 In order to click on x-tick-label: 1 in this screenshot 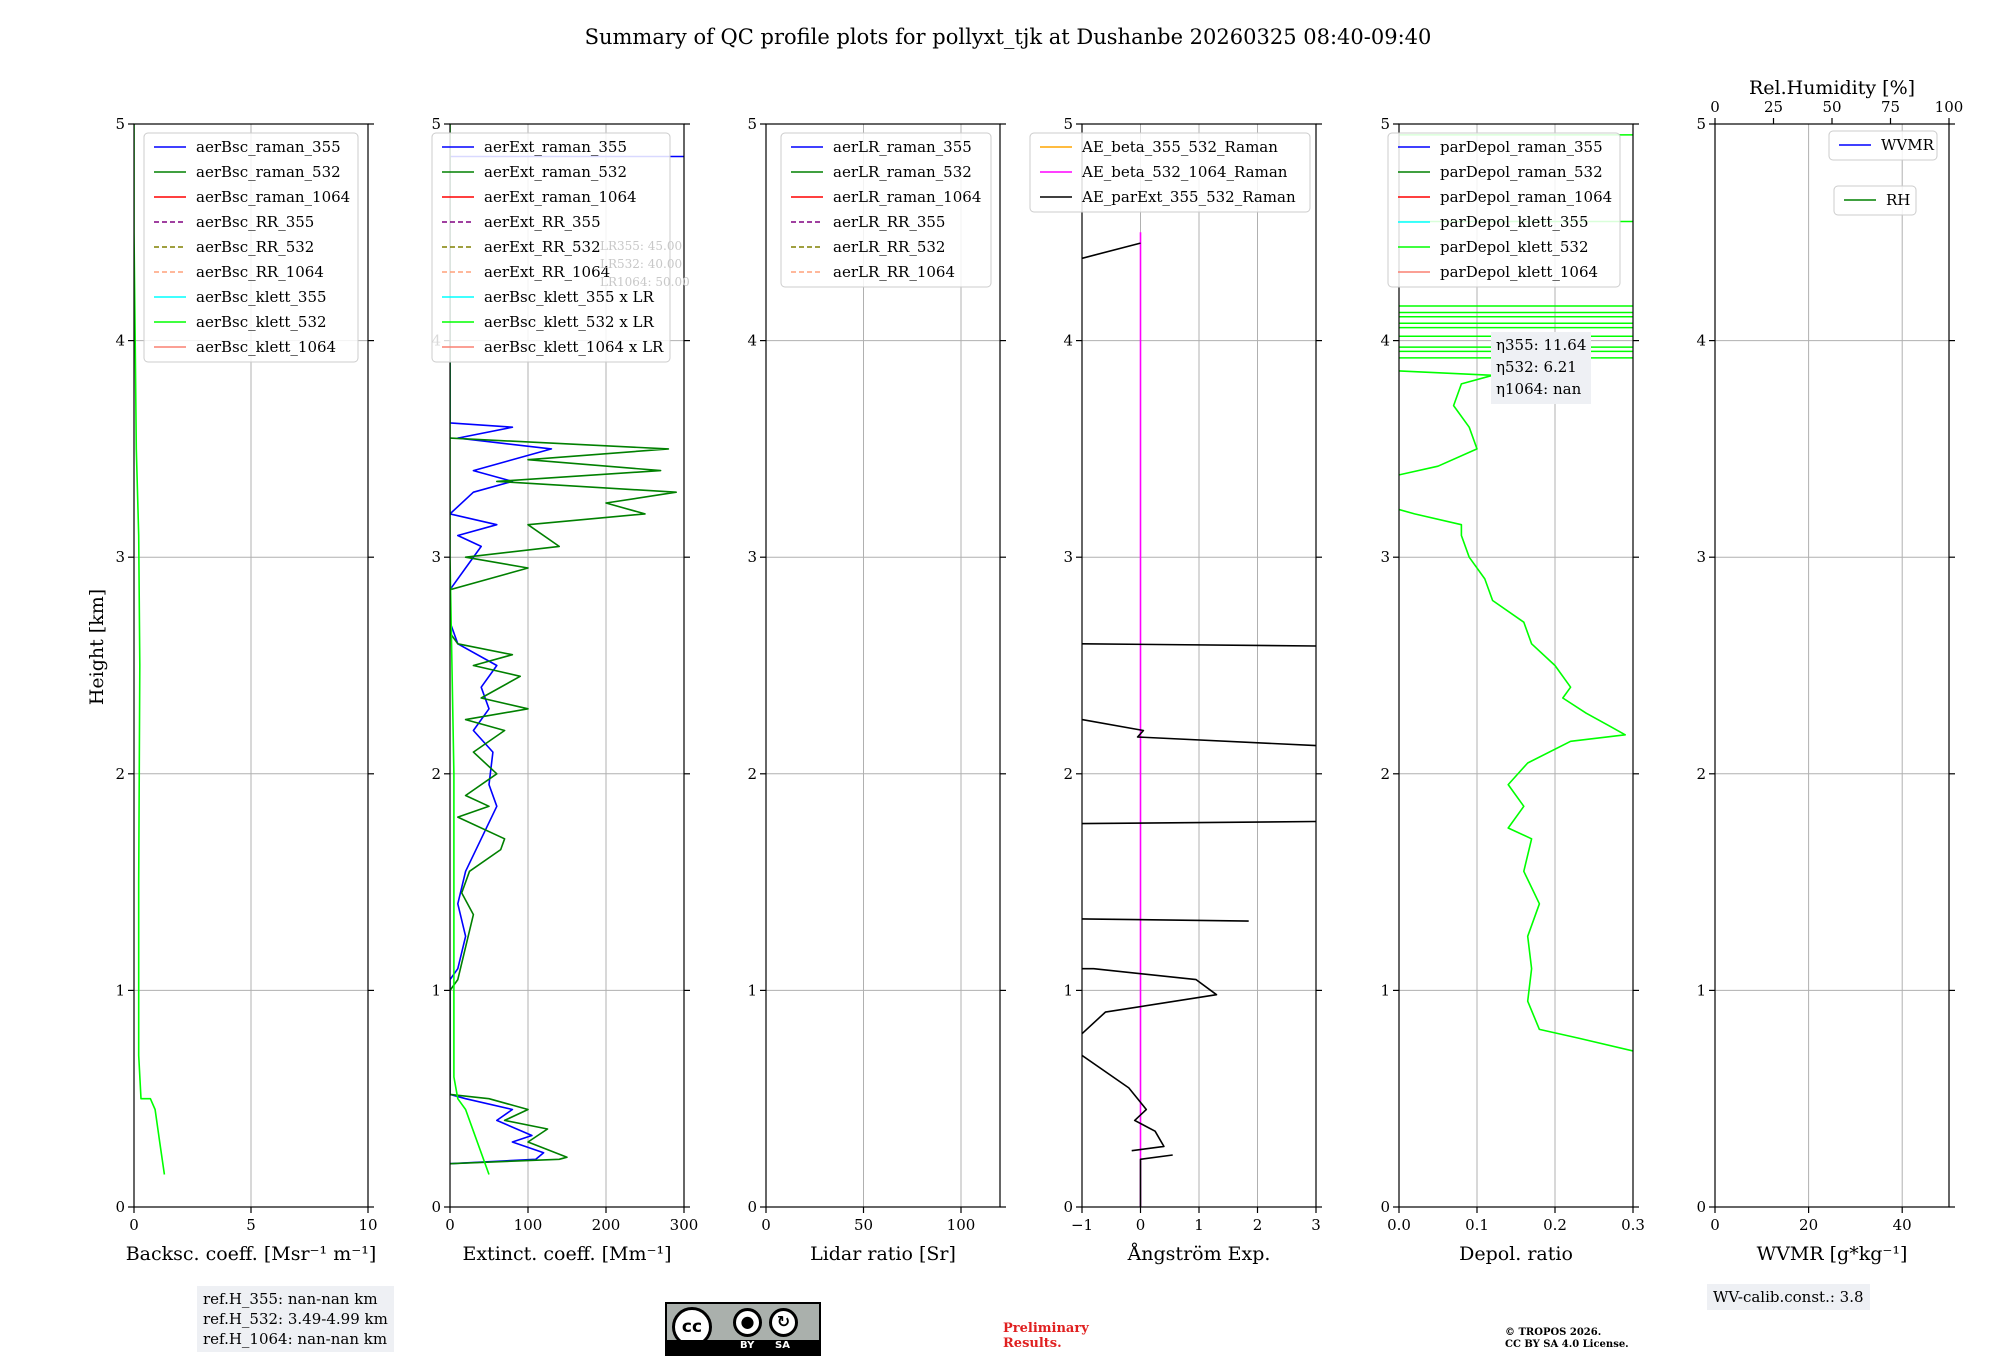, I will do `click(1199, 1225)`.